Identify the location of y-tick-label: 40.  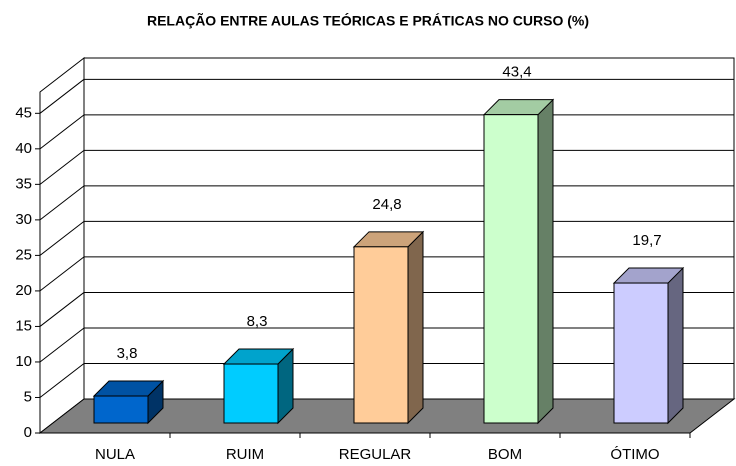
(23, 148).